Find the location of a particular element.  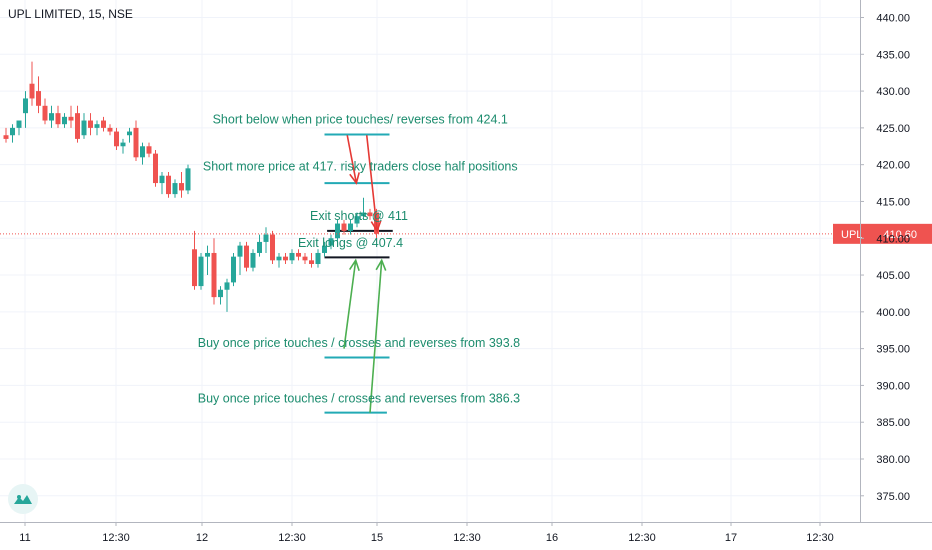

y-tick-label: 420.00 is located at coordinates (893, 166).